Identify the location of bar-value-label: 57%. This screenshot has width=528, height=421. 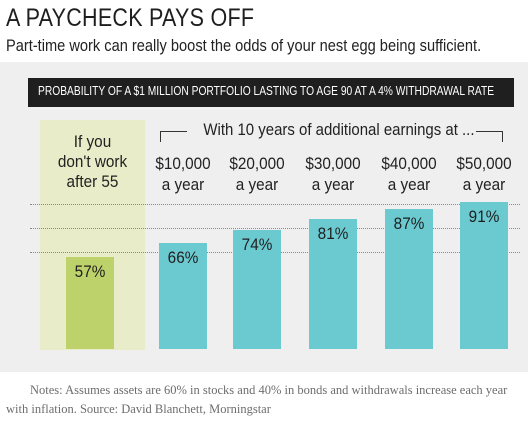
(90, 272).